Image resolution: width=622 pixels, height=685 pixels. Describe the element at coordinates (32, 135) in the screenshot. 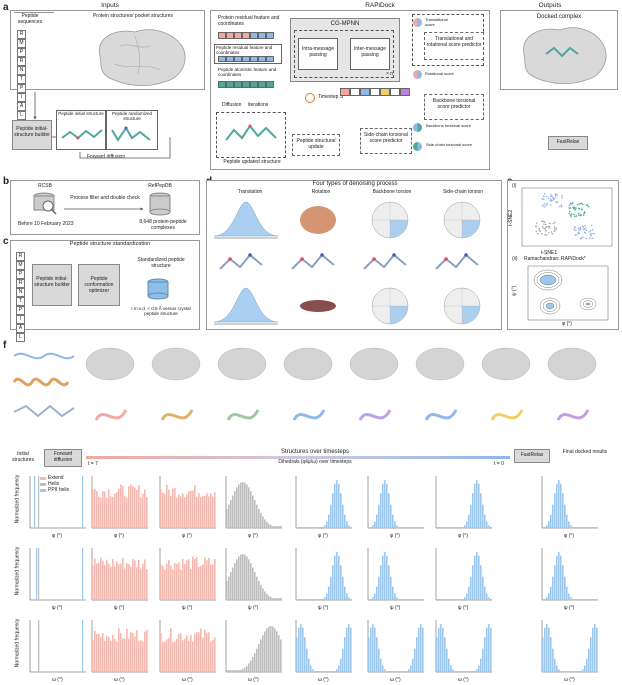

I see `builder-box: Peptide initial-structure builder` at that location.